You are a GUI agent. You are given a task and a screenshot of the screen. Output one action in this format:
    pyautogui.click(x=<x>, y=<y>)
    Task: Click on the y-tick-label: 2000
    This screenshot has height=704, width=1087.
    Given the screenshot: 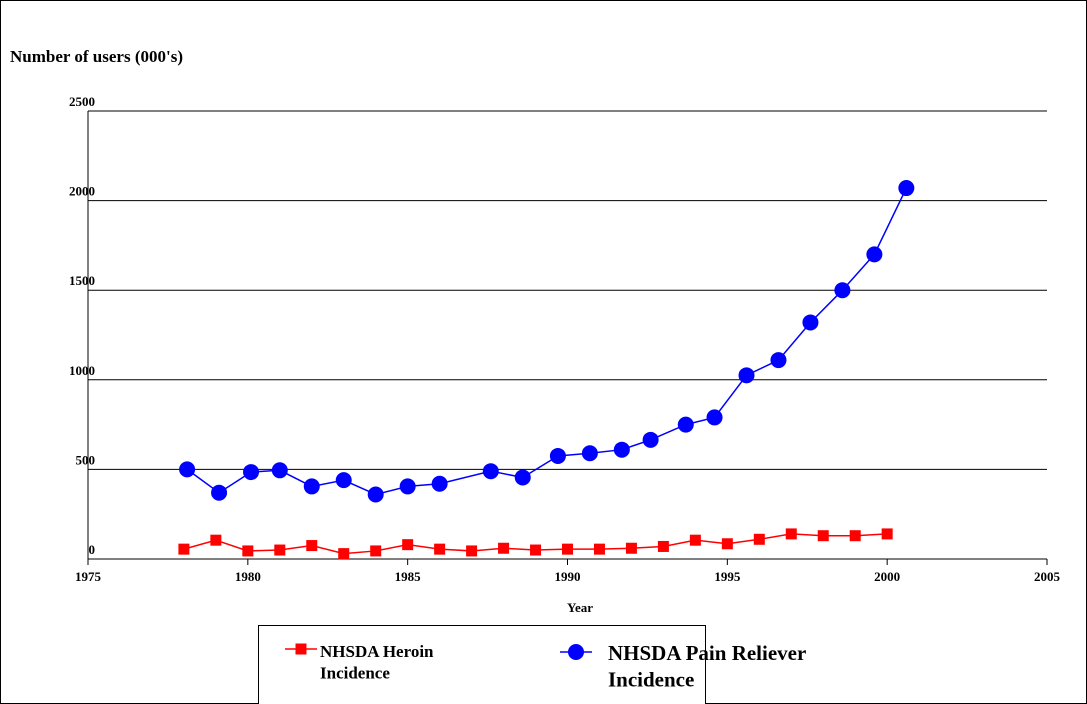 What is the action you would take?
    pyautogui.click(x=82, y=191)
    